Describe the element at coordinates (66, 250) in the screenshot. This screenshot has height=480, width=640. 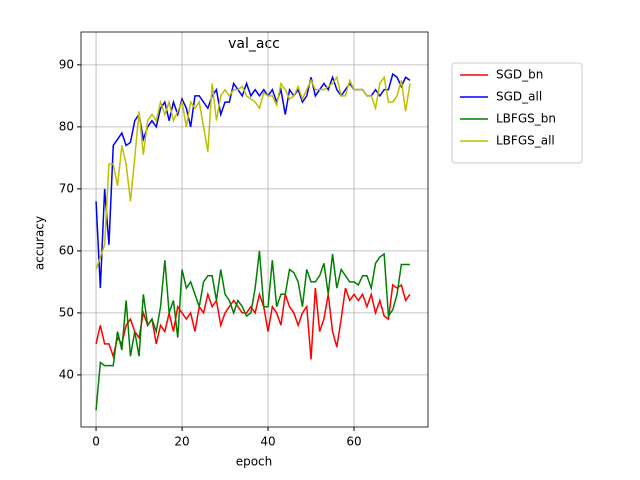
I see `y-tick-label: 60` at that location.